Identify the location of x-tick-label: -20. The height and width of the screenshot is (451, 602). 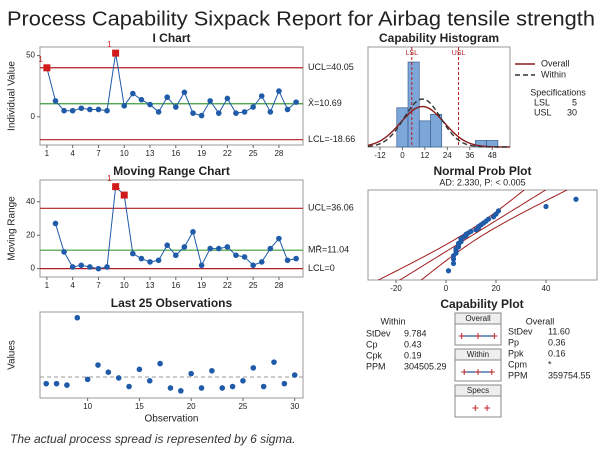
(396, 288).